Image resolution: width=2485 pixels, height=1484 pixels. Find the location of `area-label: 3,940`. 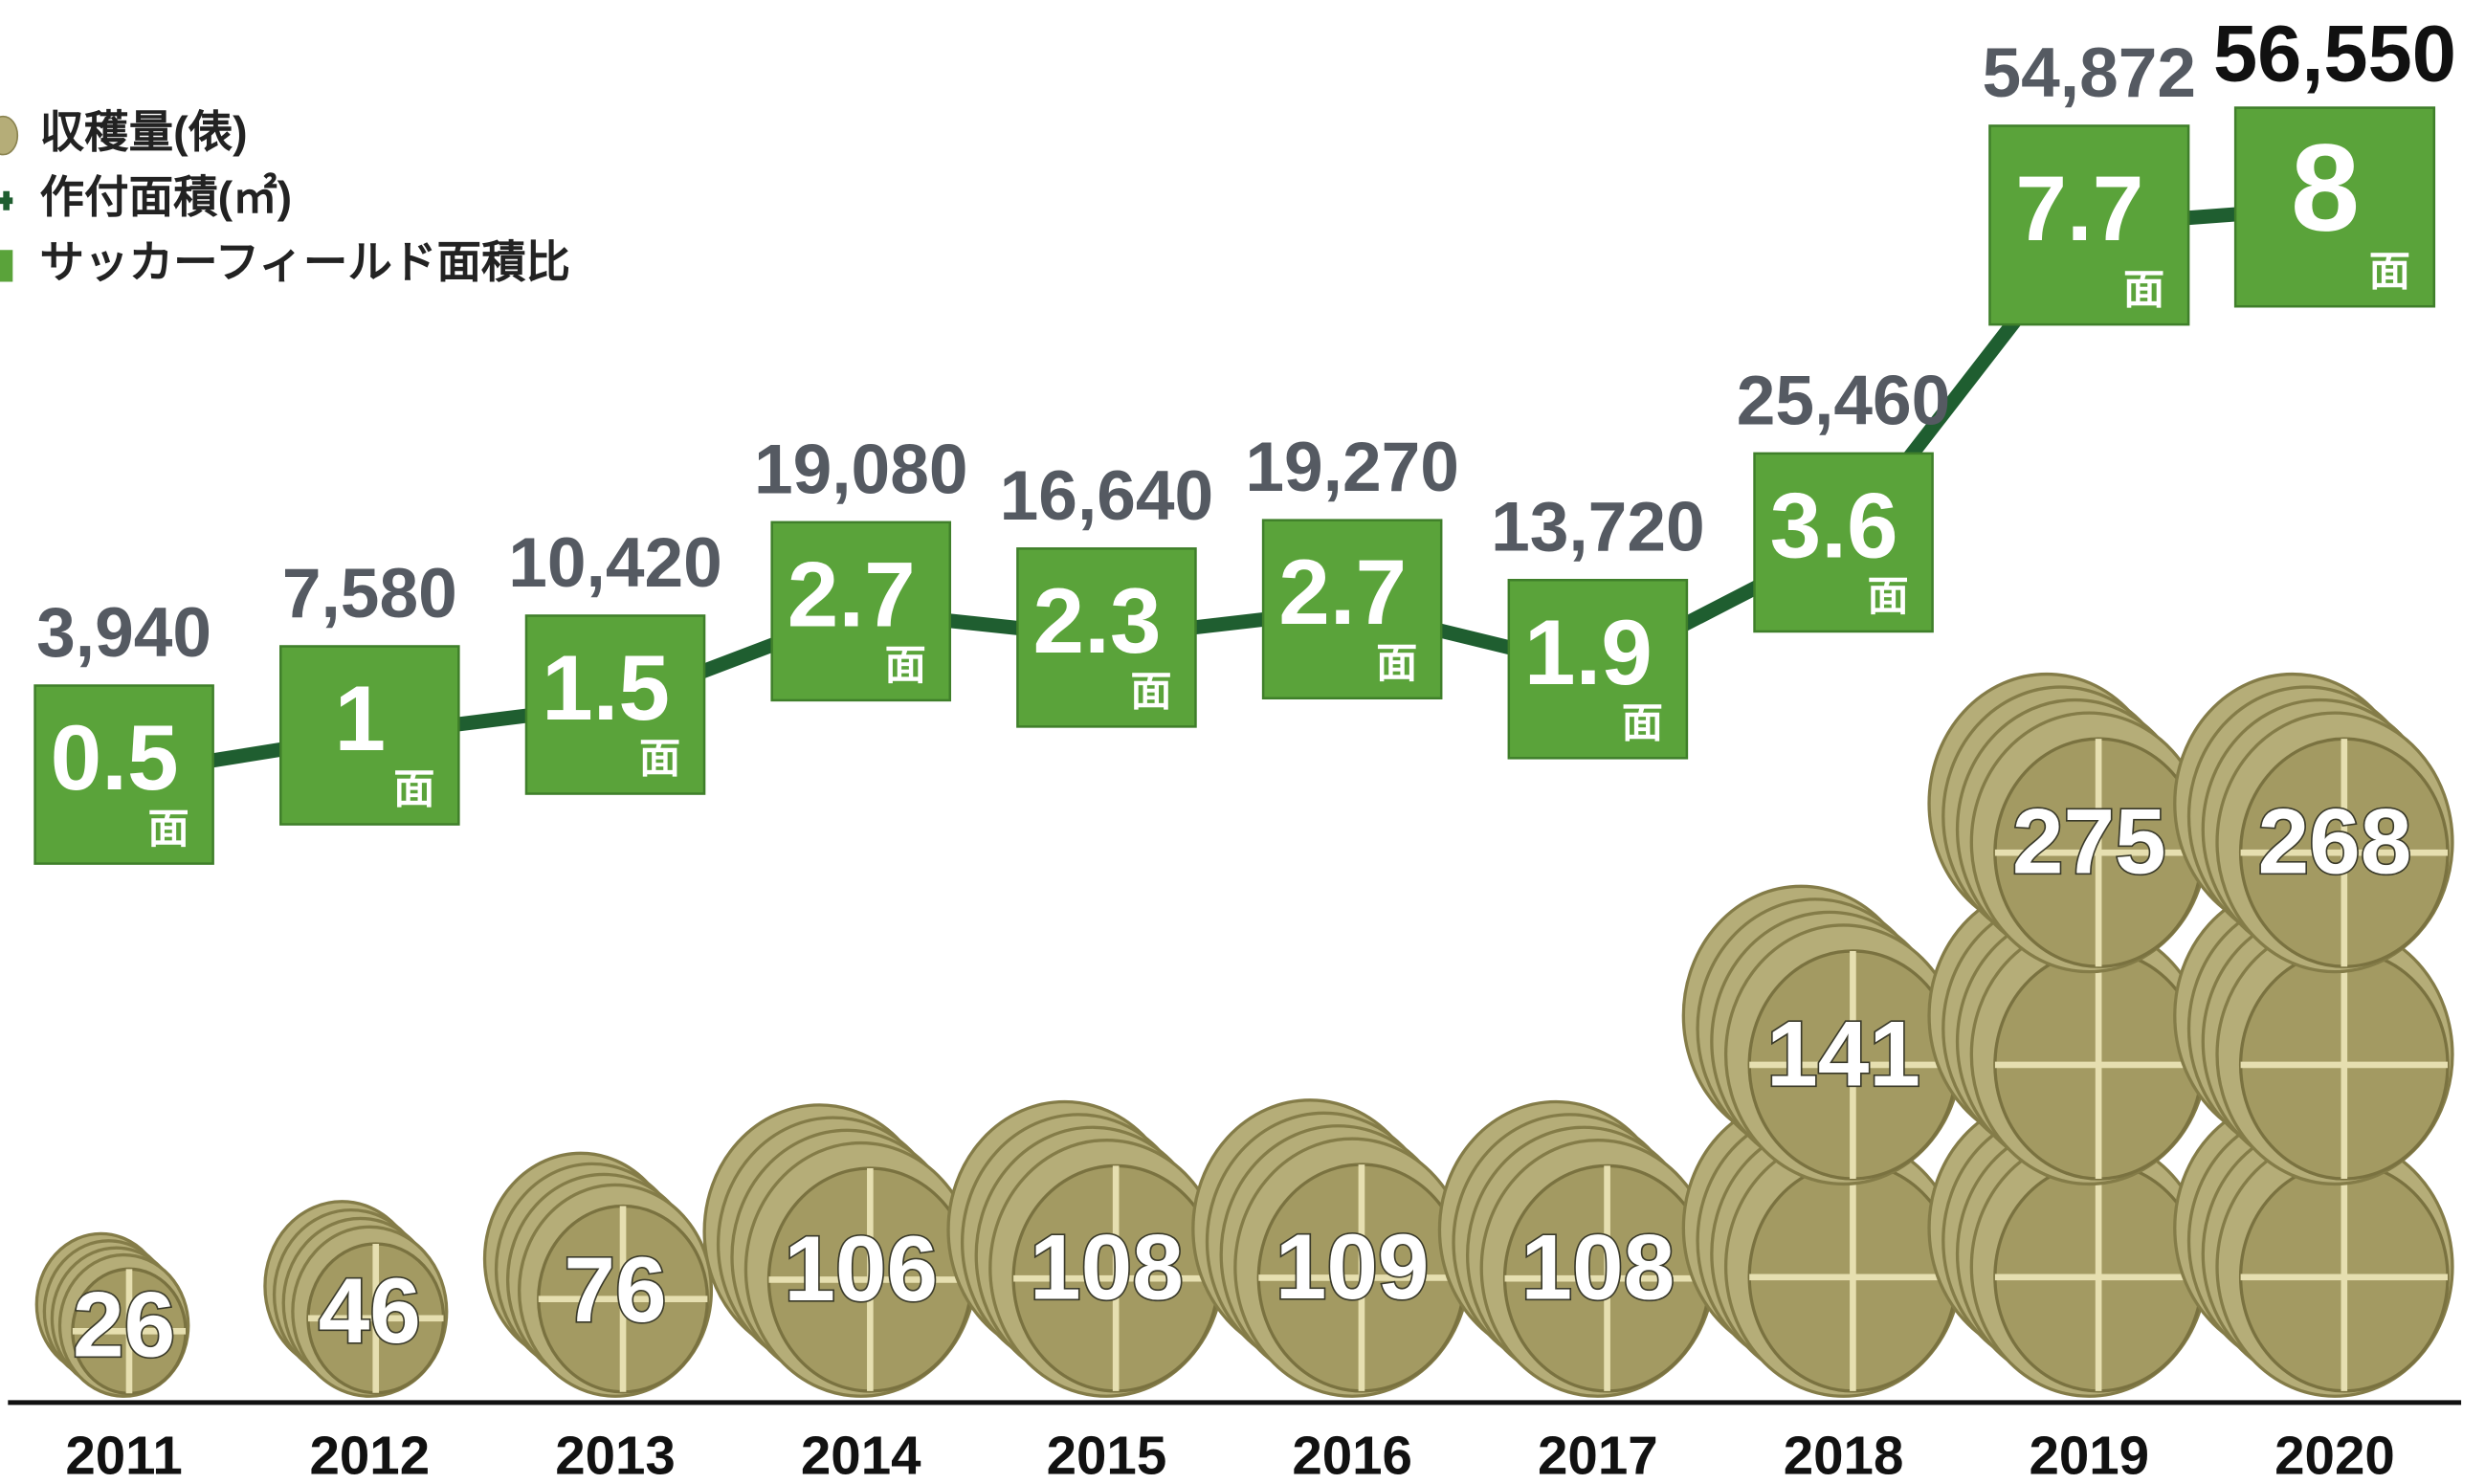

area-label: 3,940 is located at coordinates (123, 633).